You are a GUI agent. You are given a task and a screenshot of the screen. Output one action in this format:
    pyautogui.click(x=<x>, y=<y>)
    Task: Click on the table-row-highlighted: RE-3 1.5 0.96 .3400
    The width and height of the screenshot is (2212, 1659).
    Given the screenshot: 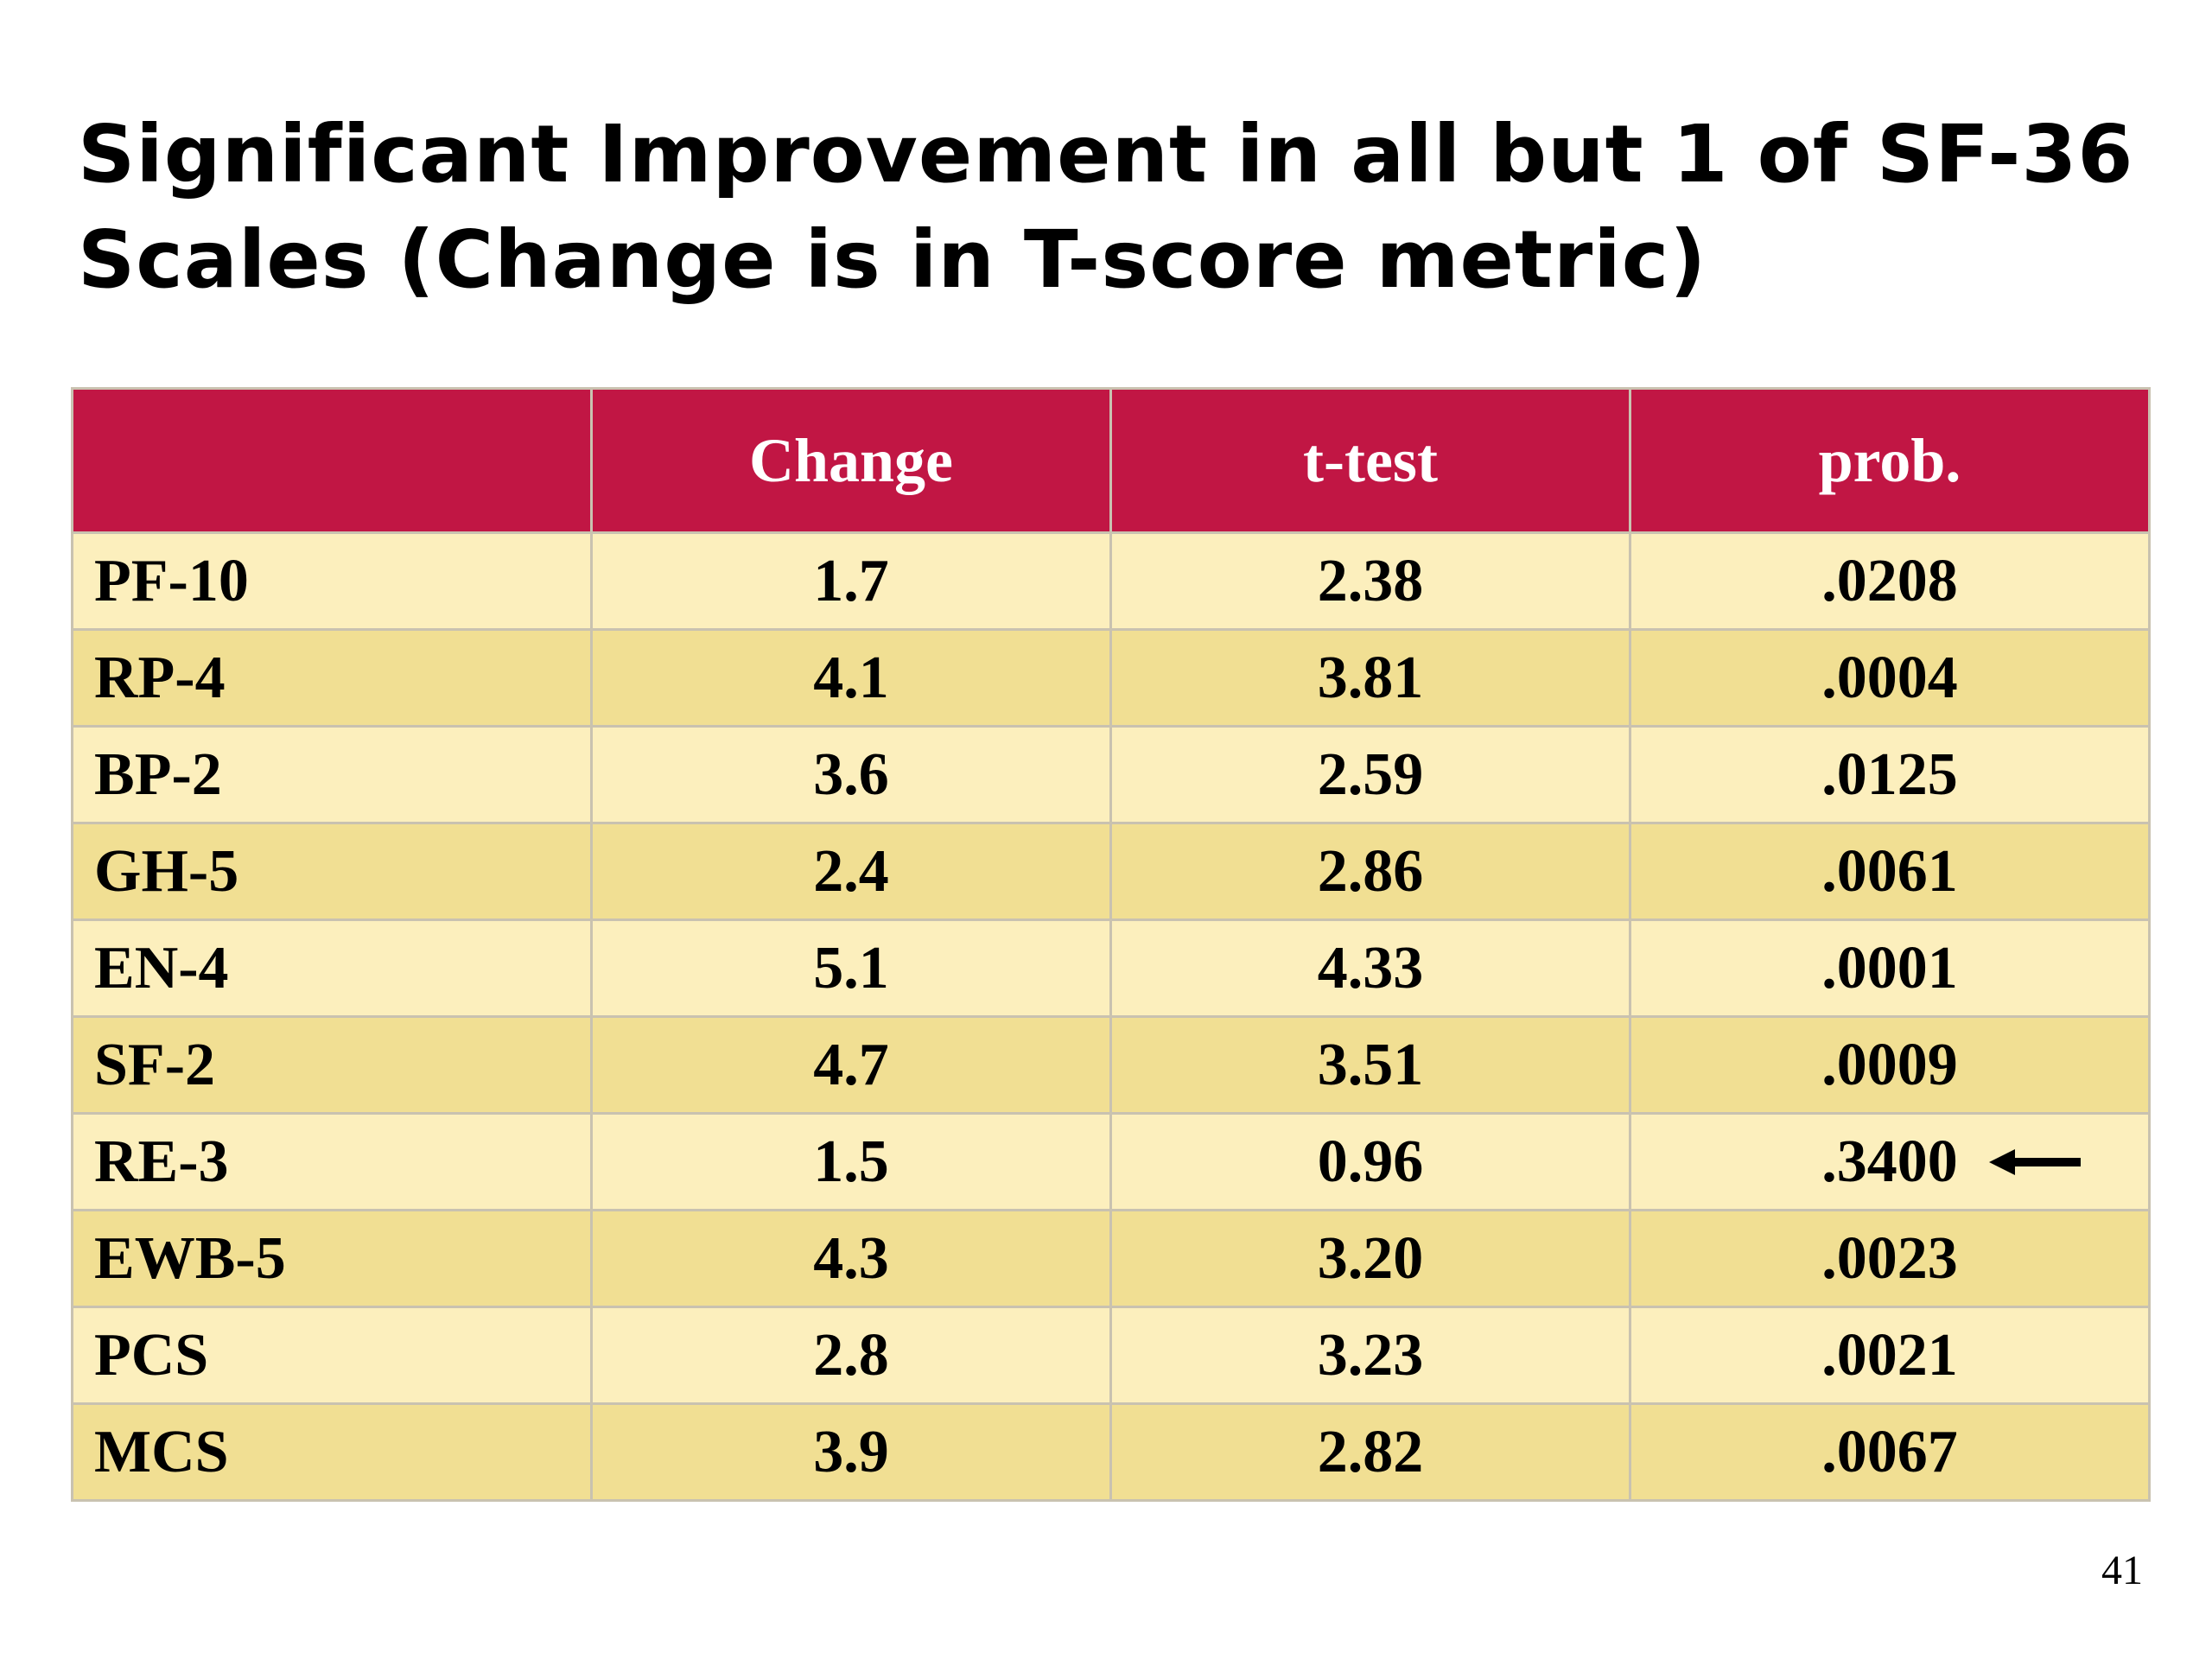 What is the action you would take?
    pyautogui.click(x=1111, y=1161)
    